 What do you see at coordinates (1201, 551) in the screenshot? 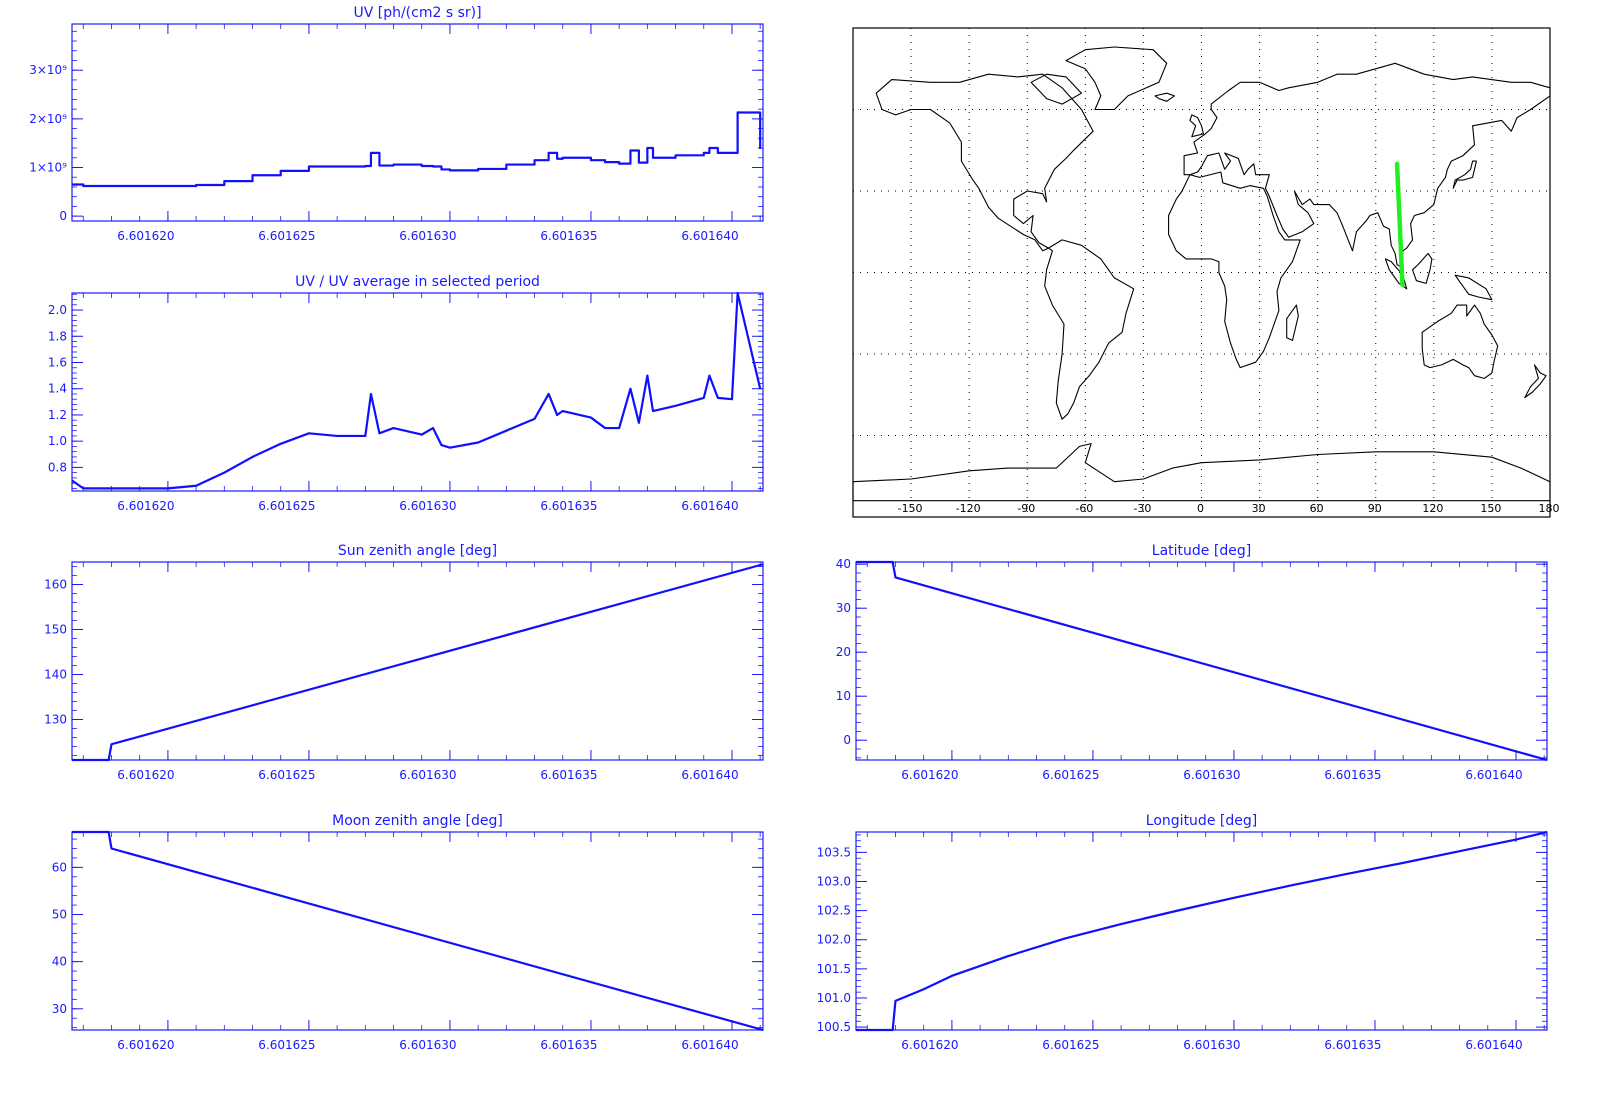
I see `chart-title: Latitude [deg]` at bounding box center [1201, 551].